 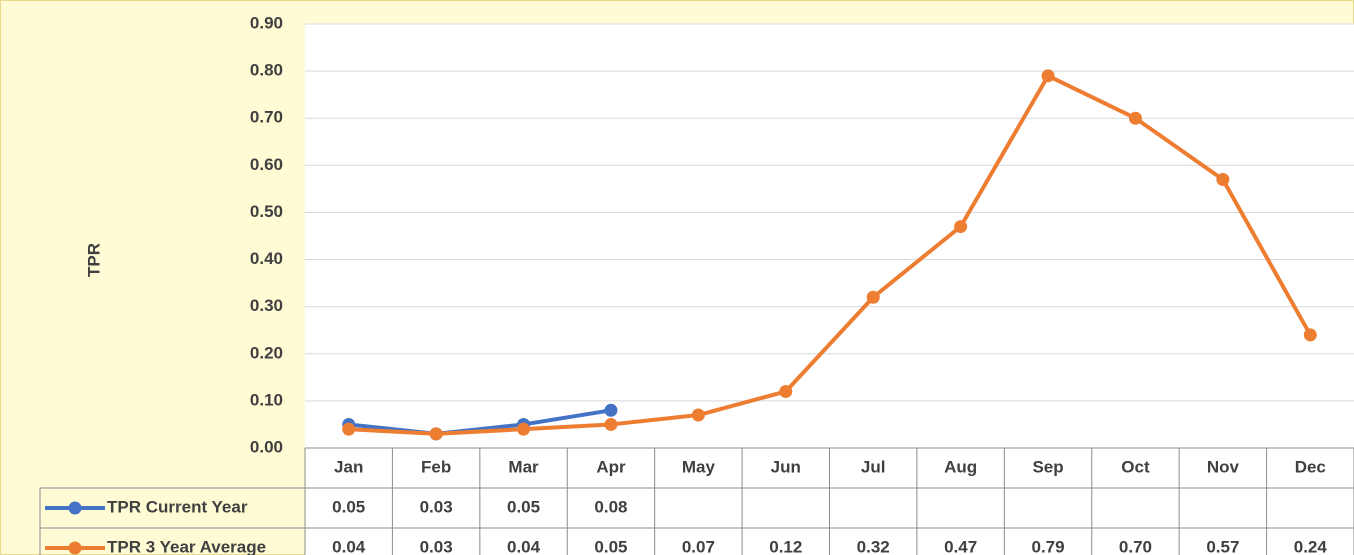 What do you see at coordinates (266, 211) in the screenshot?
I see `y-tick-label: 0.50` at bounding box center [266, 211].